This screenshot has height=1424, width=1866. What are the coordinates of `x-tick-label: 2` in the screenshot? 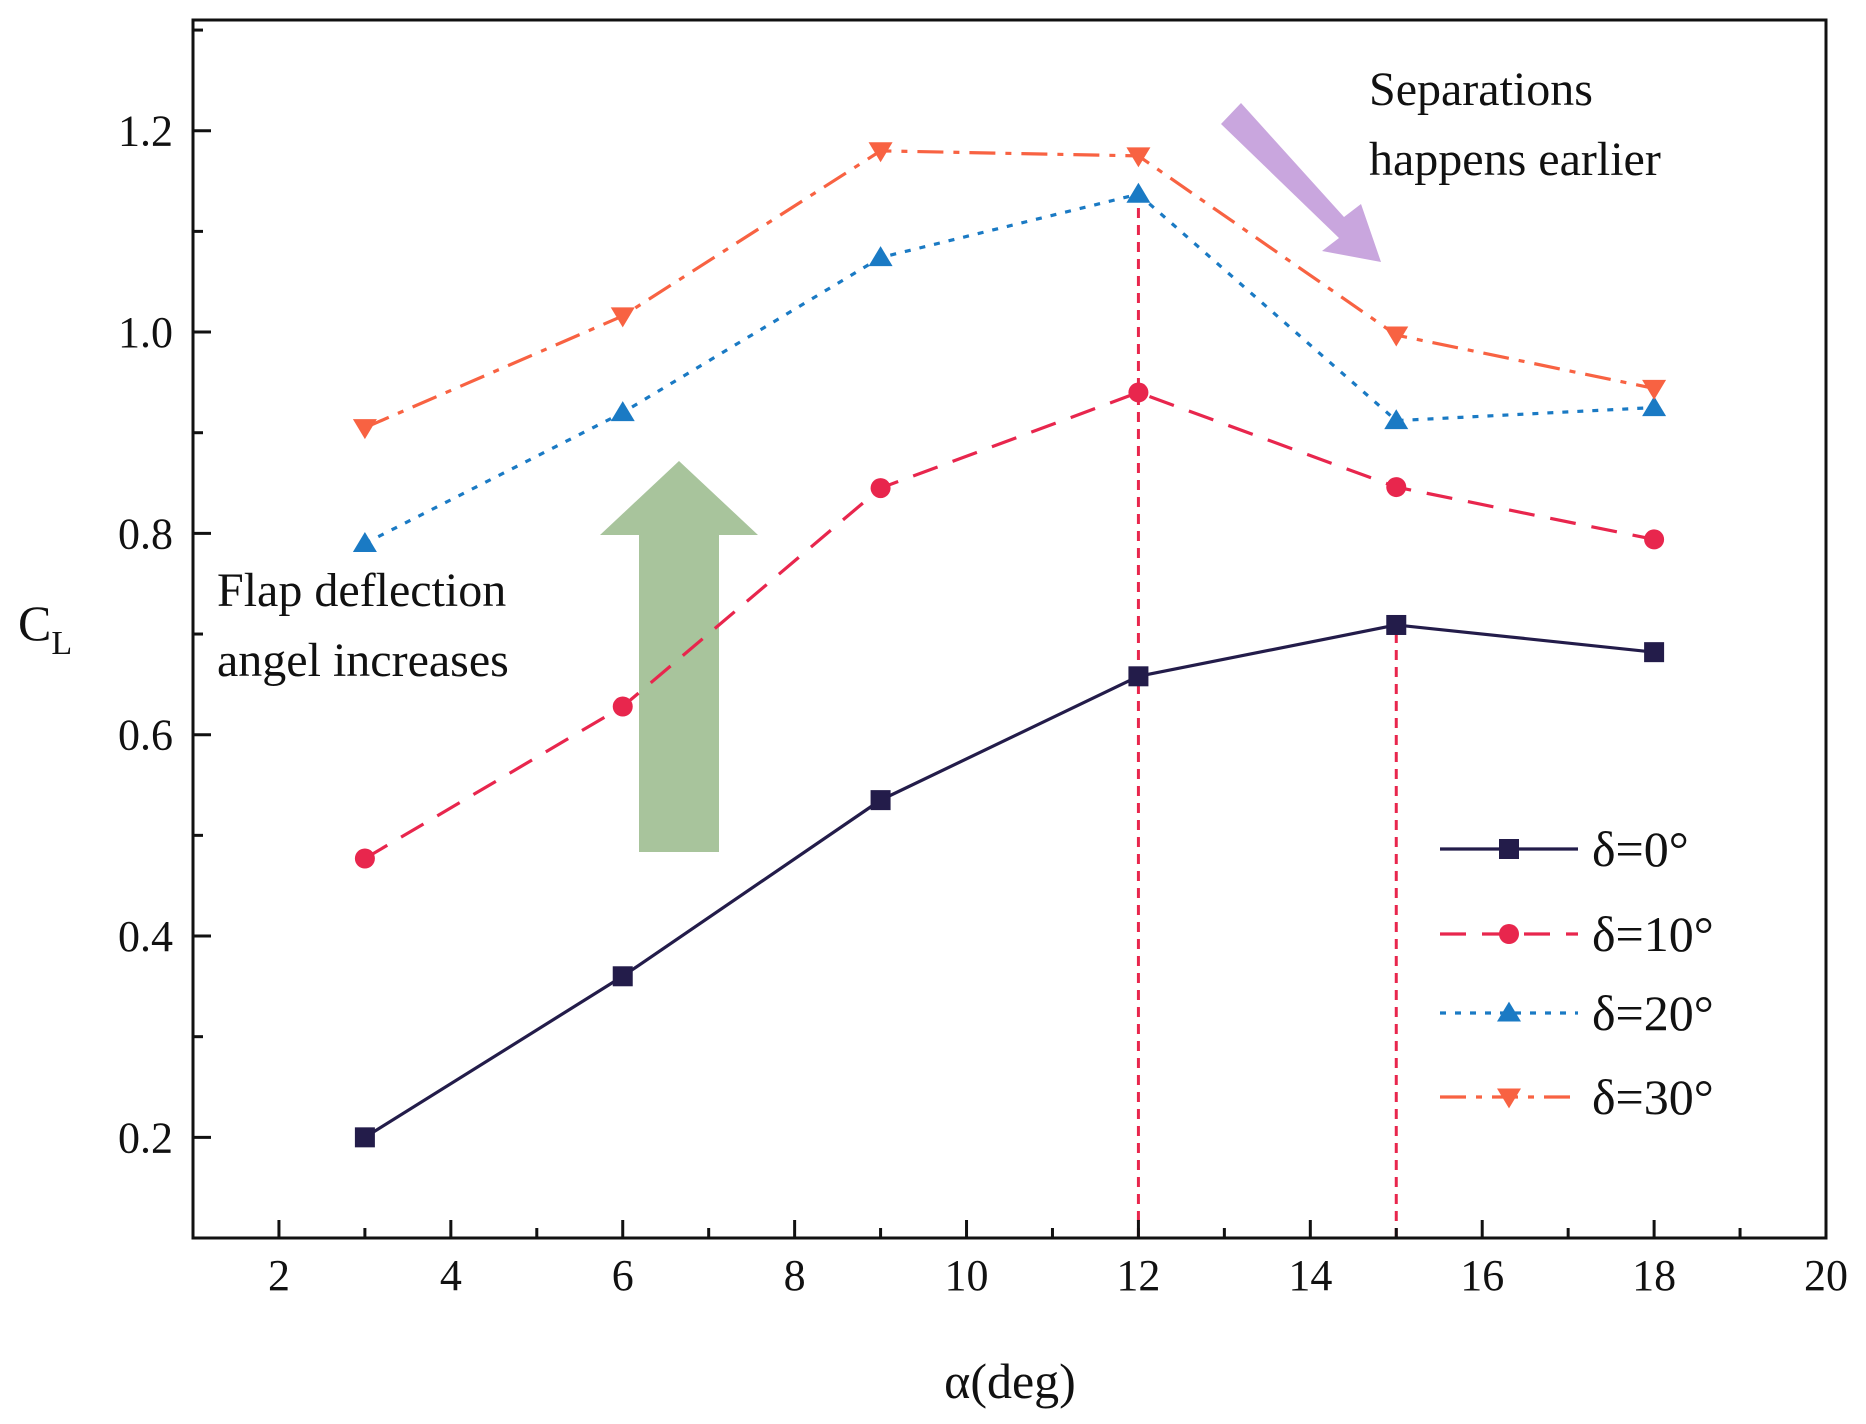 It's located at (279, 1275).